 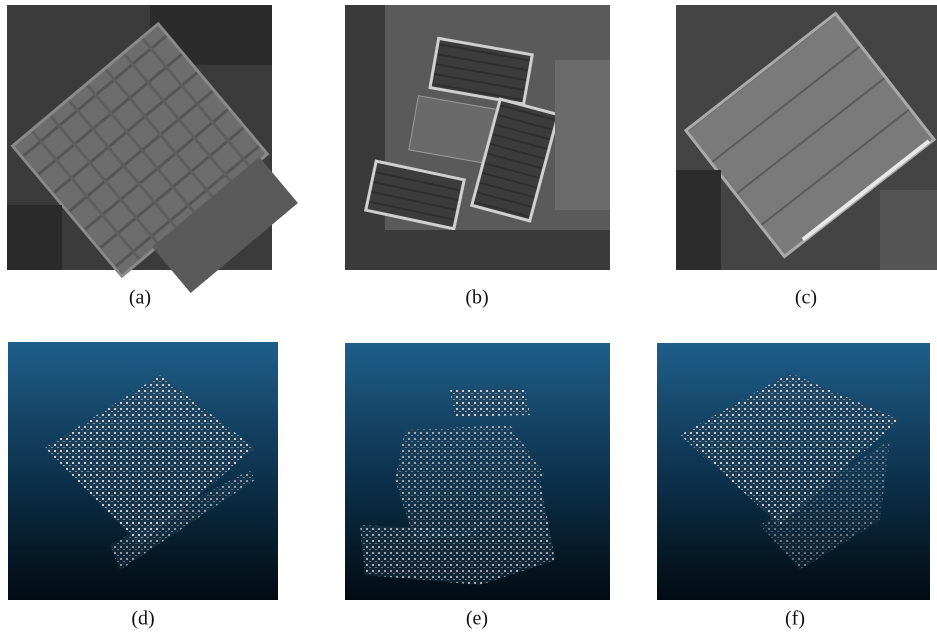 I want to click on caption: (b), so click(x=476, y=298).